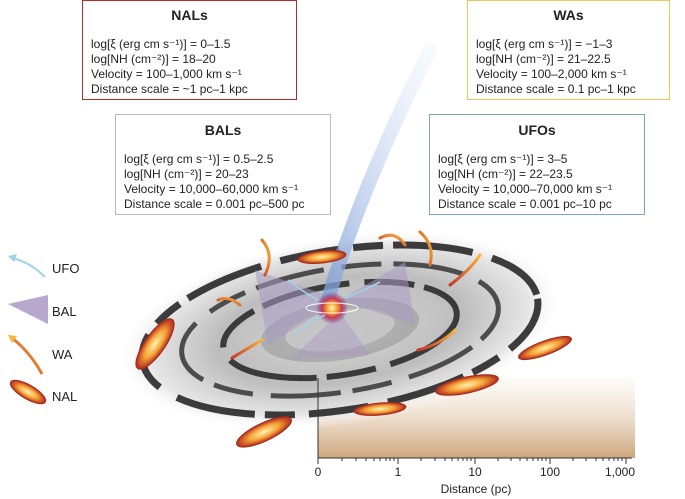  What do you see at coordinates (28, 392) in the screenshot?
I see `nal-cloud-icon` at bounding box center [28, 392].